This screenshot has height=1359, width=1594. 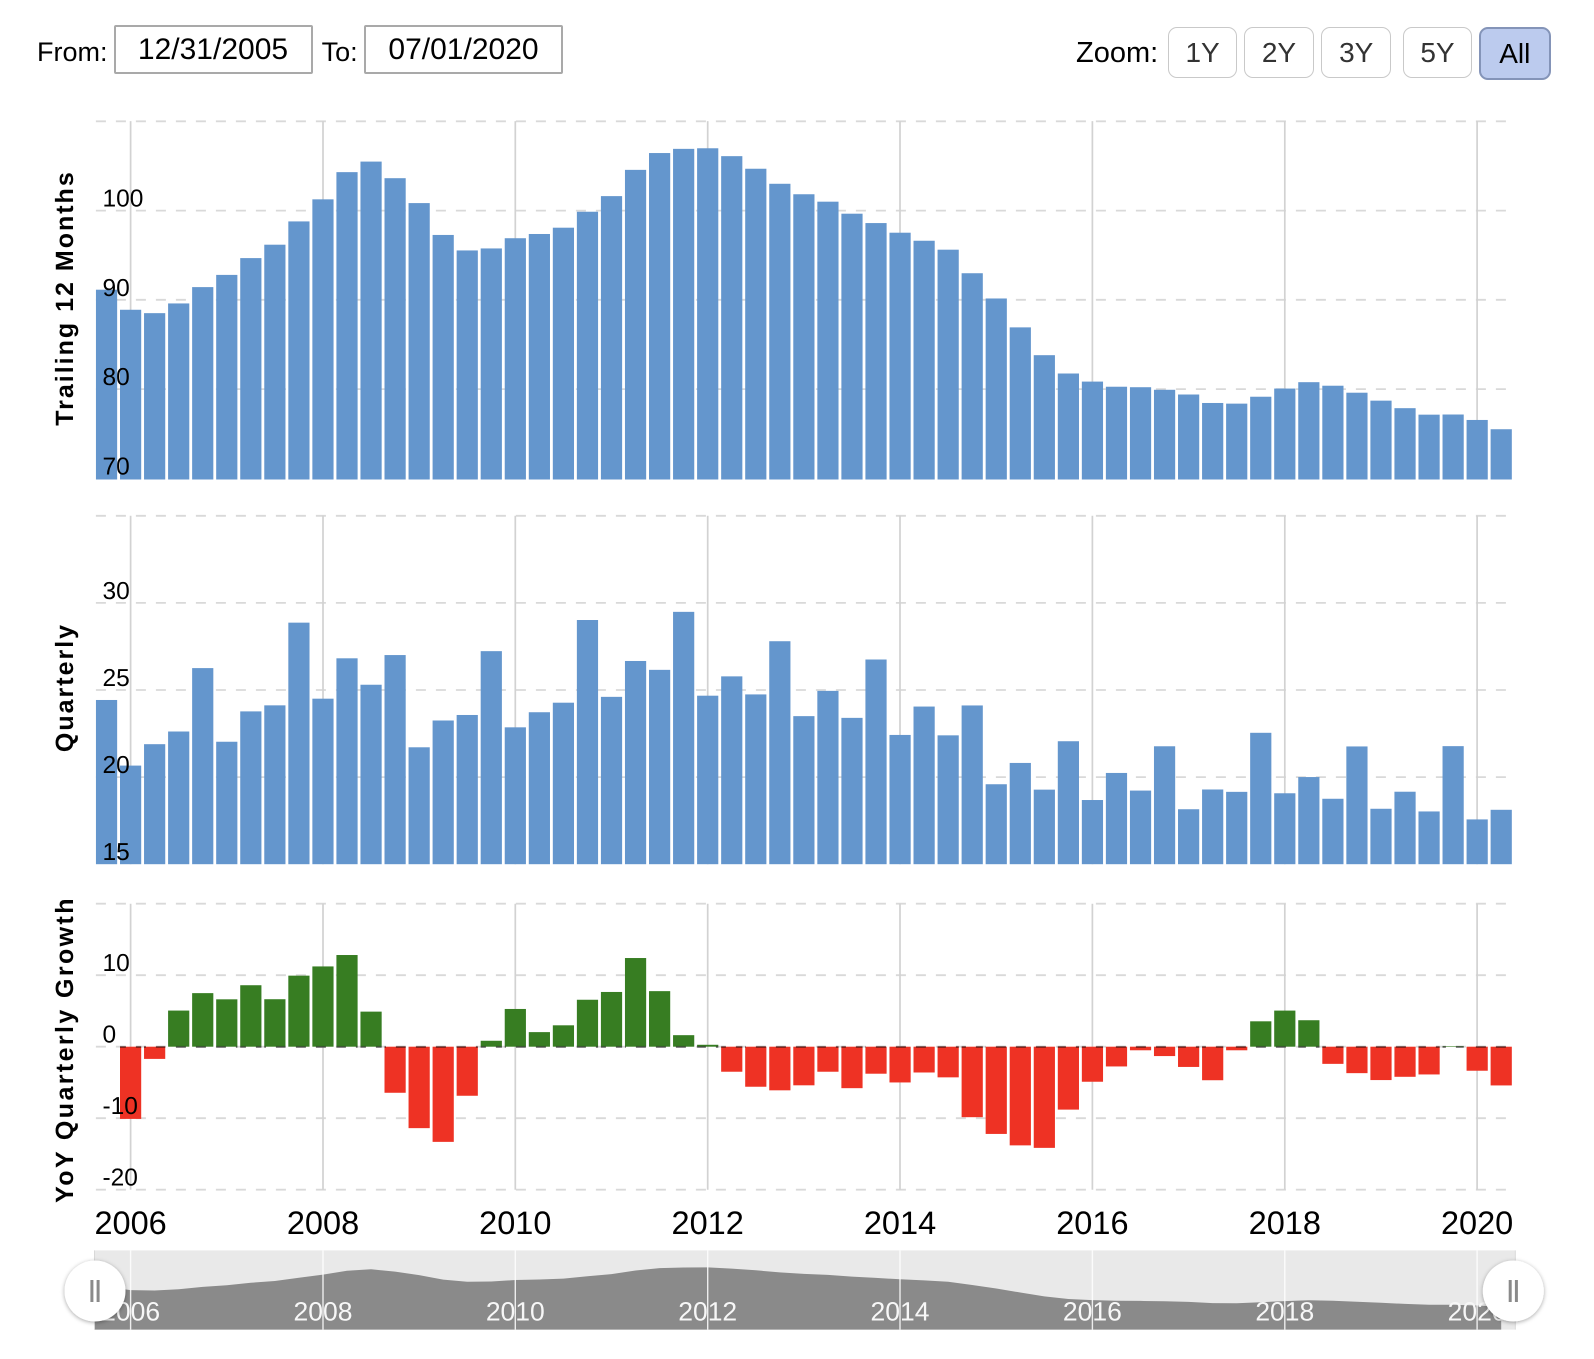 What do you see at coordinates (116, 963) in the screenshot?
I see `svg-text: 10` at bounding box center [116, 963].